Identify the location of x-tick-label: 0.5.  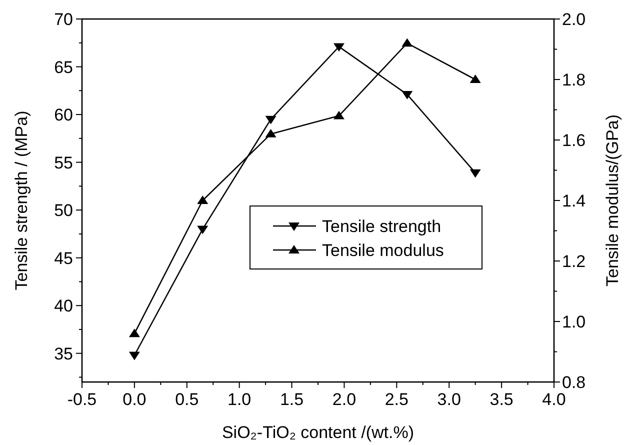
(187, 399).